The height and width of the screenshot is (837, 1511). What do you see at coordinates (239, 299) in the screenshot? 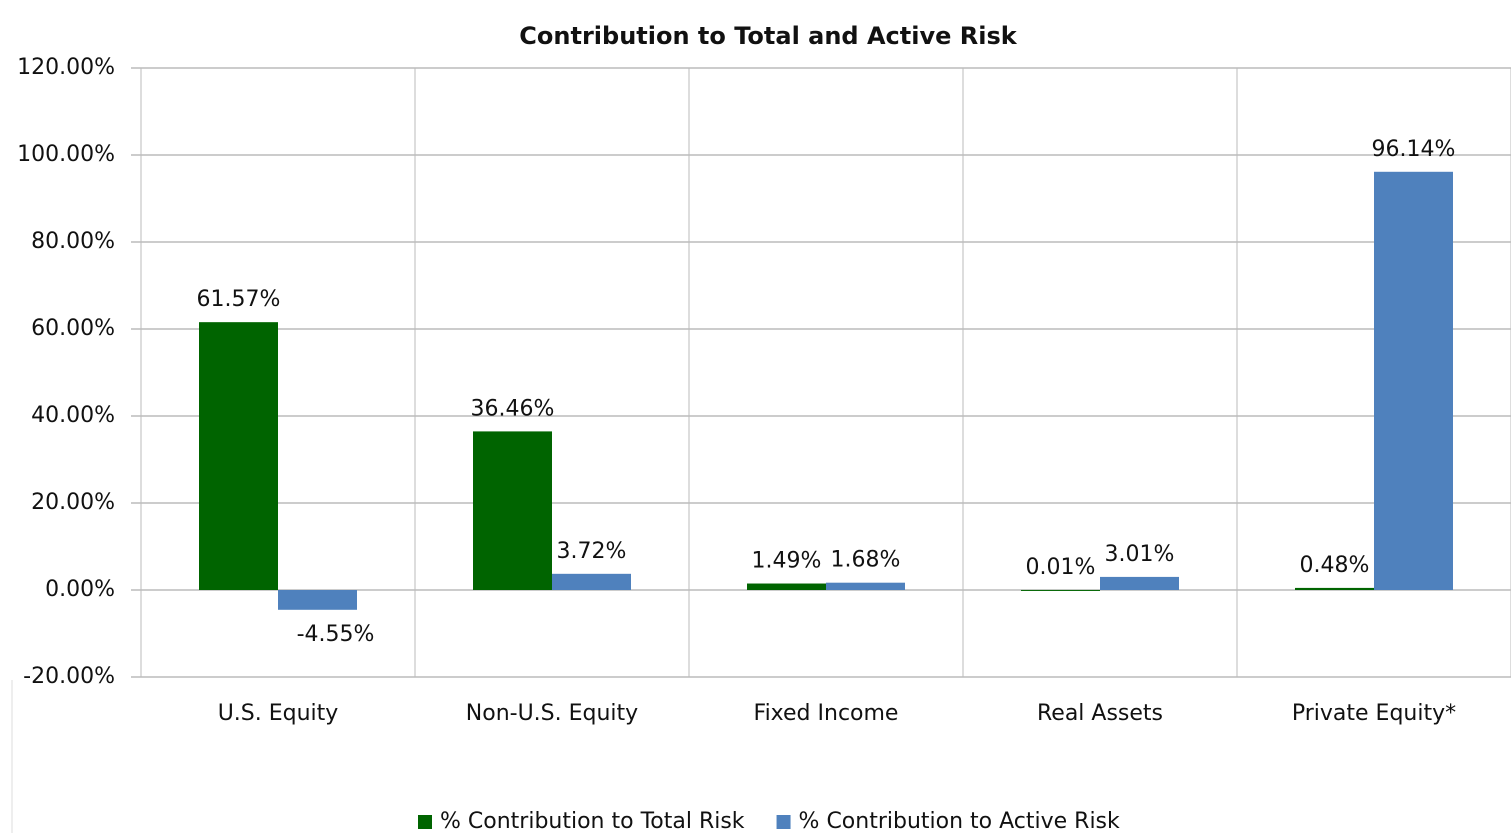
I see `data-label: 61.57%` at bounding box center [239, 299].